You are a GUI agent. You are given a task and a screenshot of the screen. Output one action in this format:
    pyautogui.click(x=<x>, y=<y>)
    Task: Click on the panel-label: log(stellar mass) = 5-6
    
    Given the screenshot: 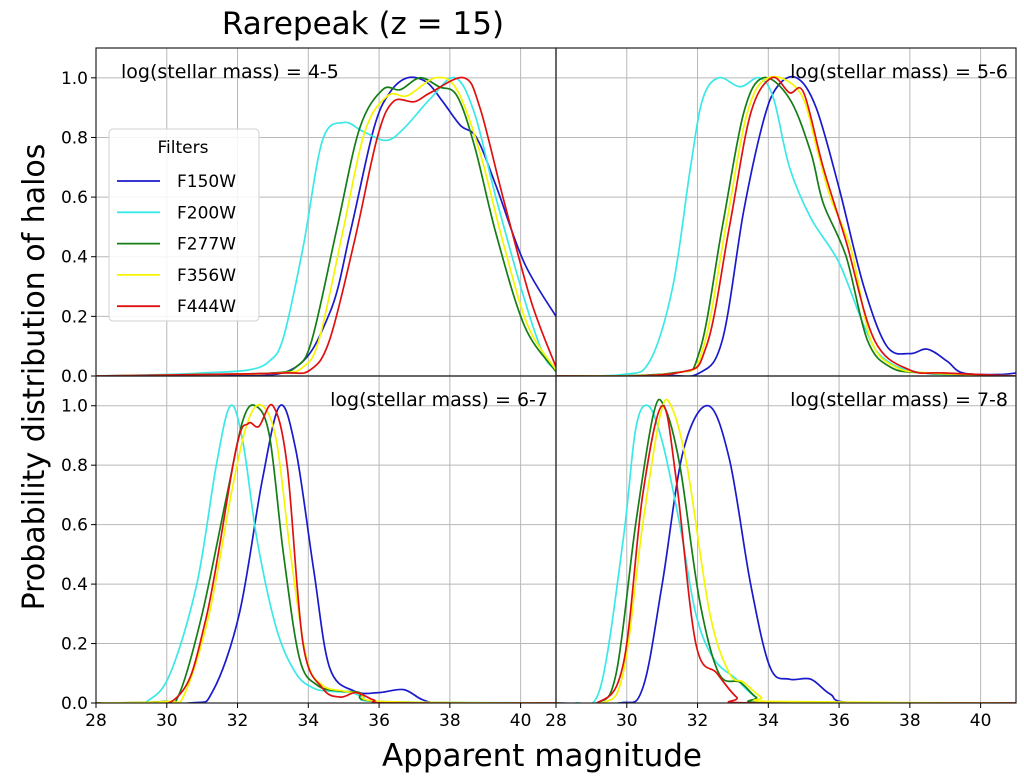 What is the action you would take?
    pyautogui.click(x=899, y=72)
    